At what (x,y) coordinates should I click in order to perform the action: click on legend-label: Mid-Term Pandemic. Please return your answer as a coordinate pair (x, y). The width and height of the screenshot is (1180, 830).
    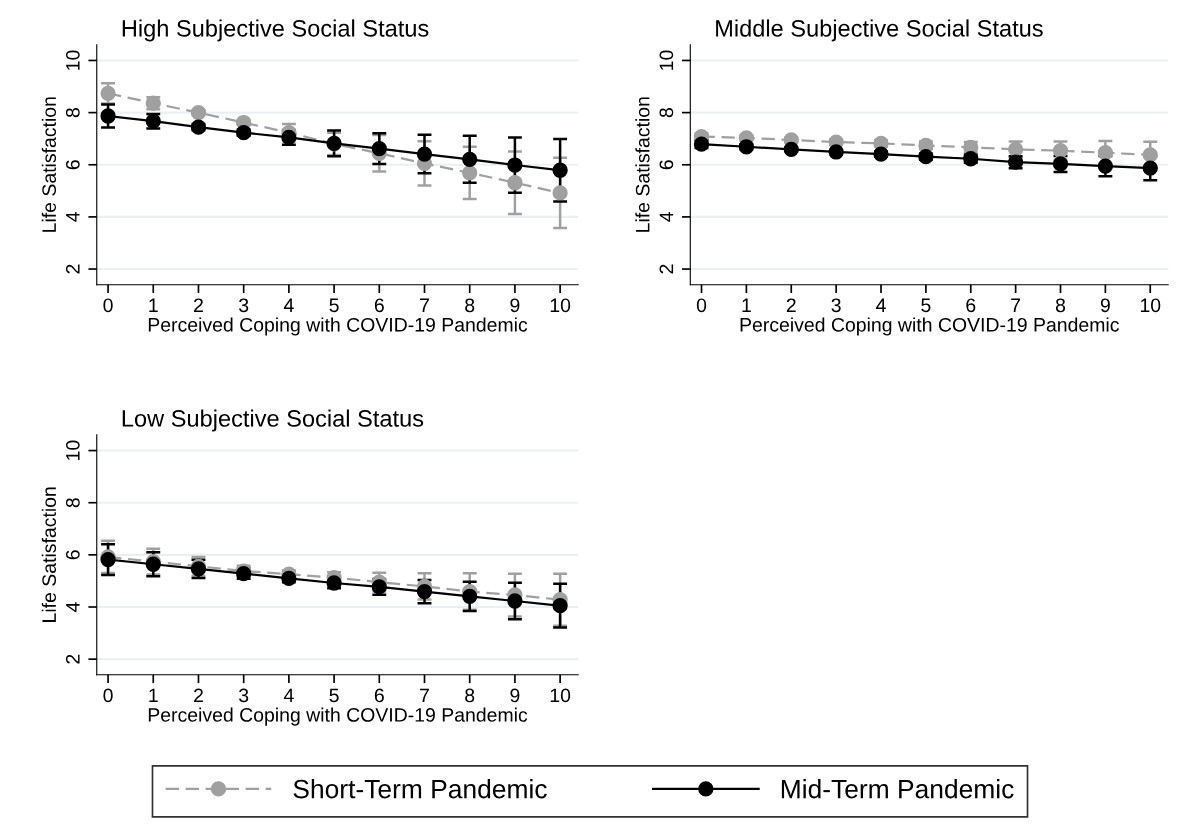
    Looking at the image, I should click on (897, 789).